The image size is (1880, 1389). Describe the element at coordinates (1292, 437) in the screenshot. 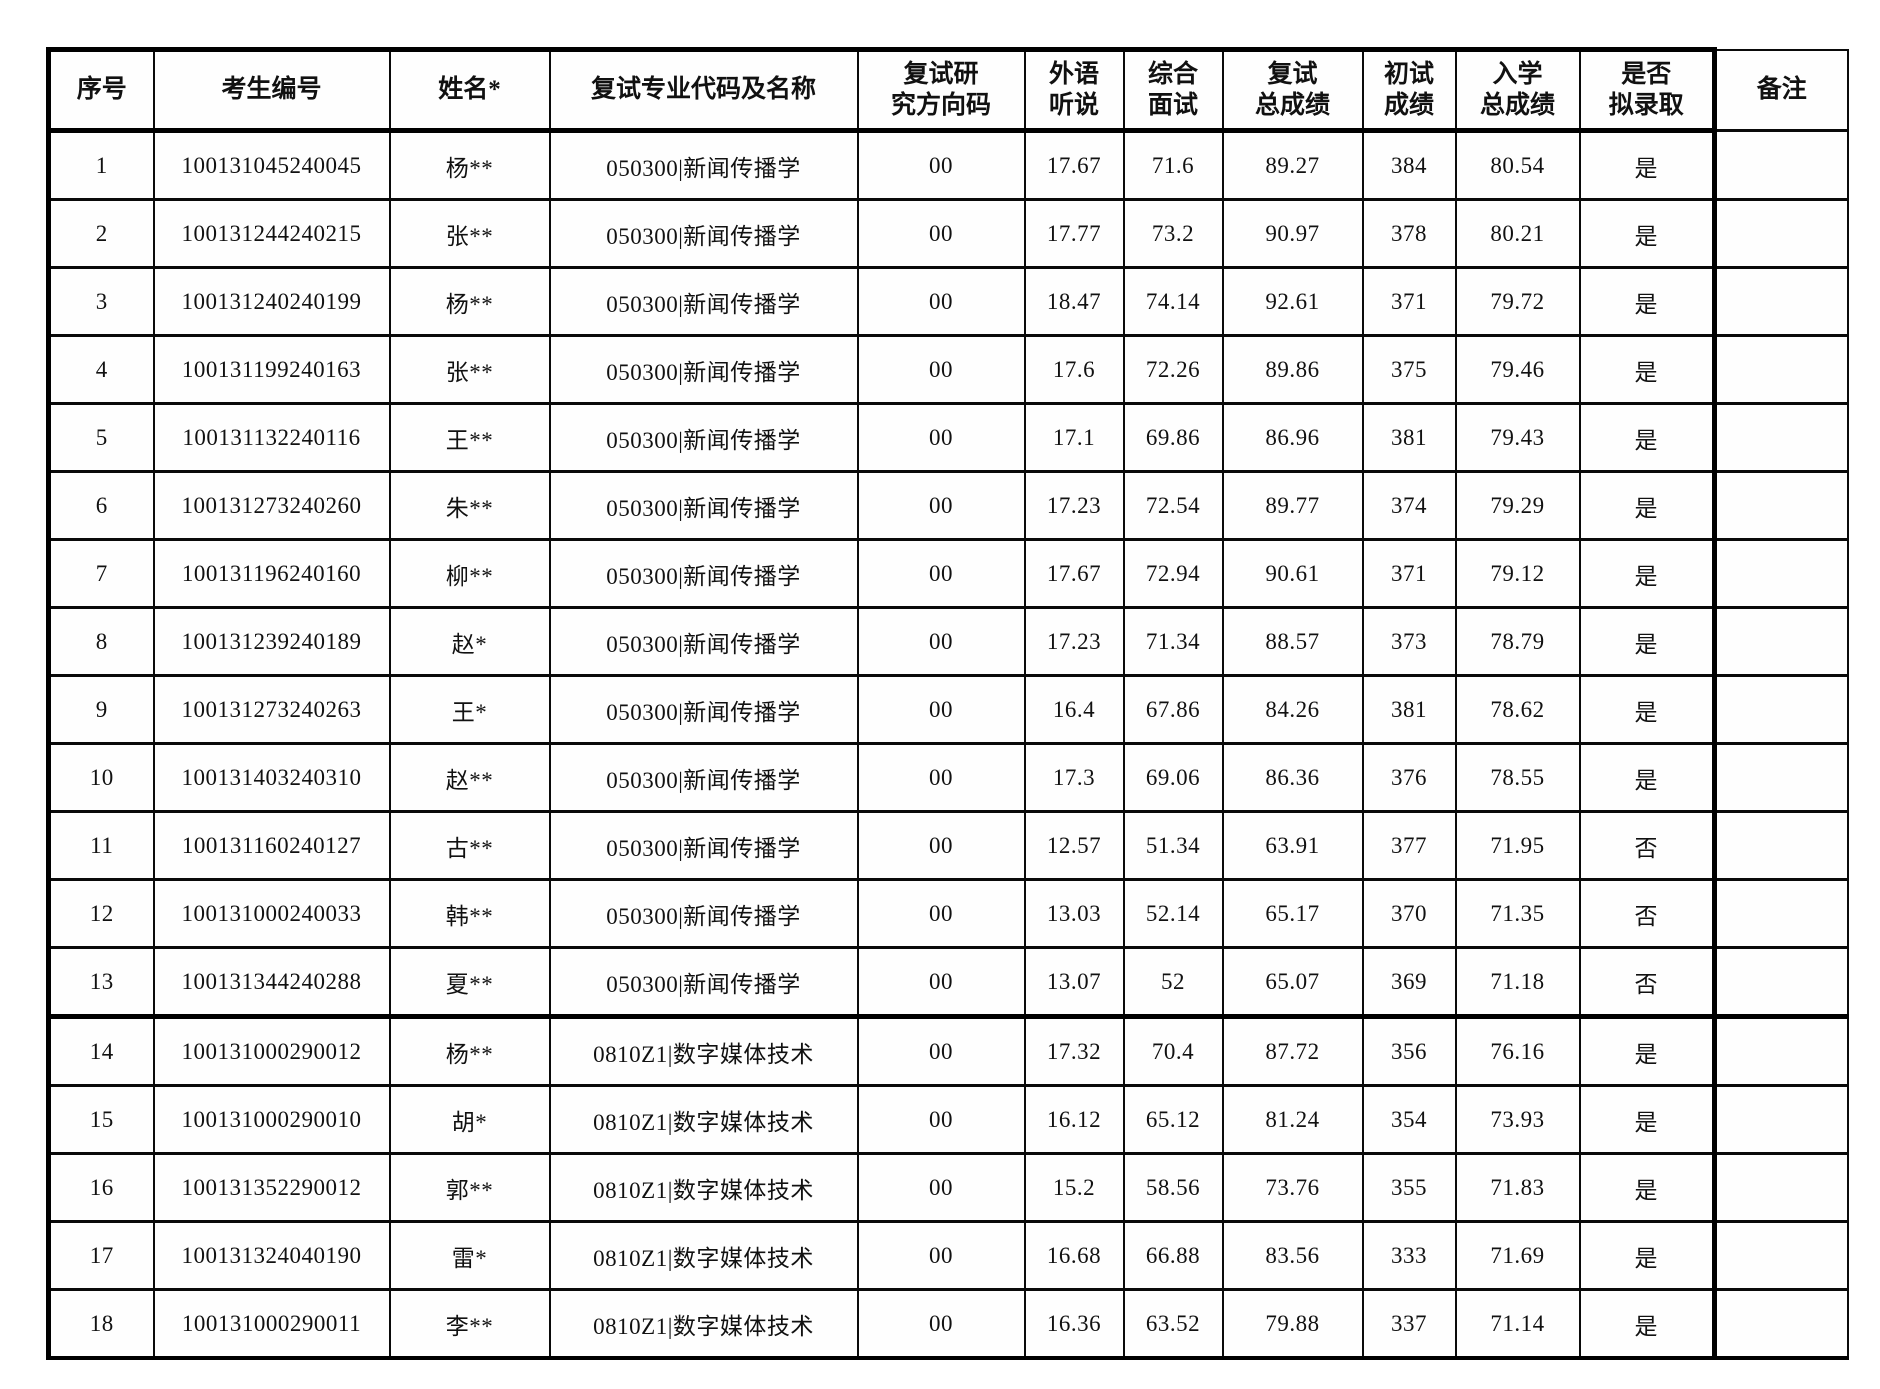

I see `cell-retest-total: 86.96` at that location.